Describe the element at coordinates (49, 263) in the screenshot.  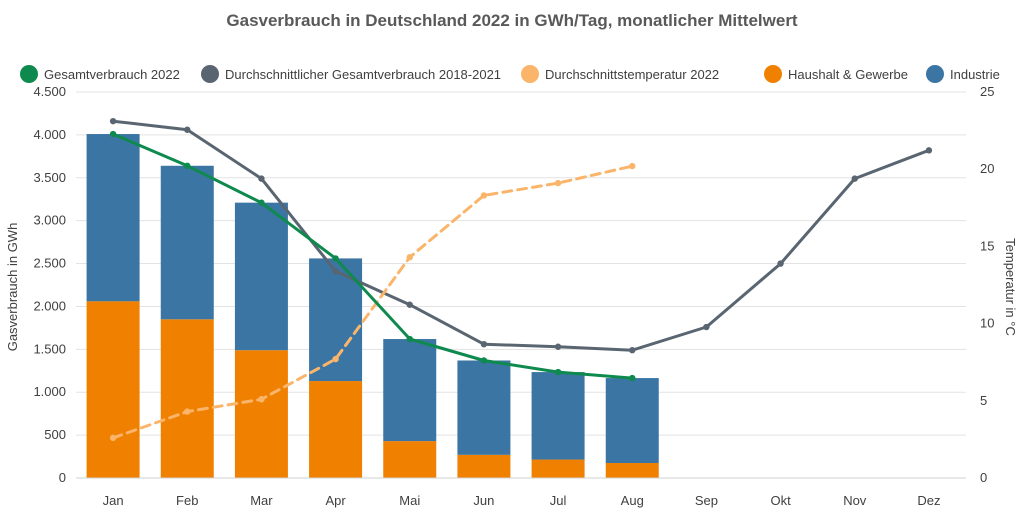
I see `y-tick-label: 2.500` at that location.